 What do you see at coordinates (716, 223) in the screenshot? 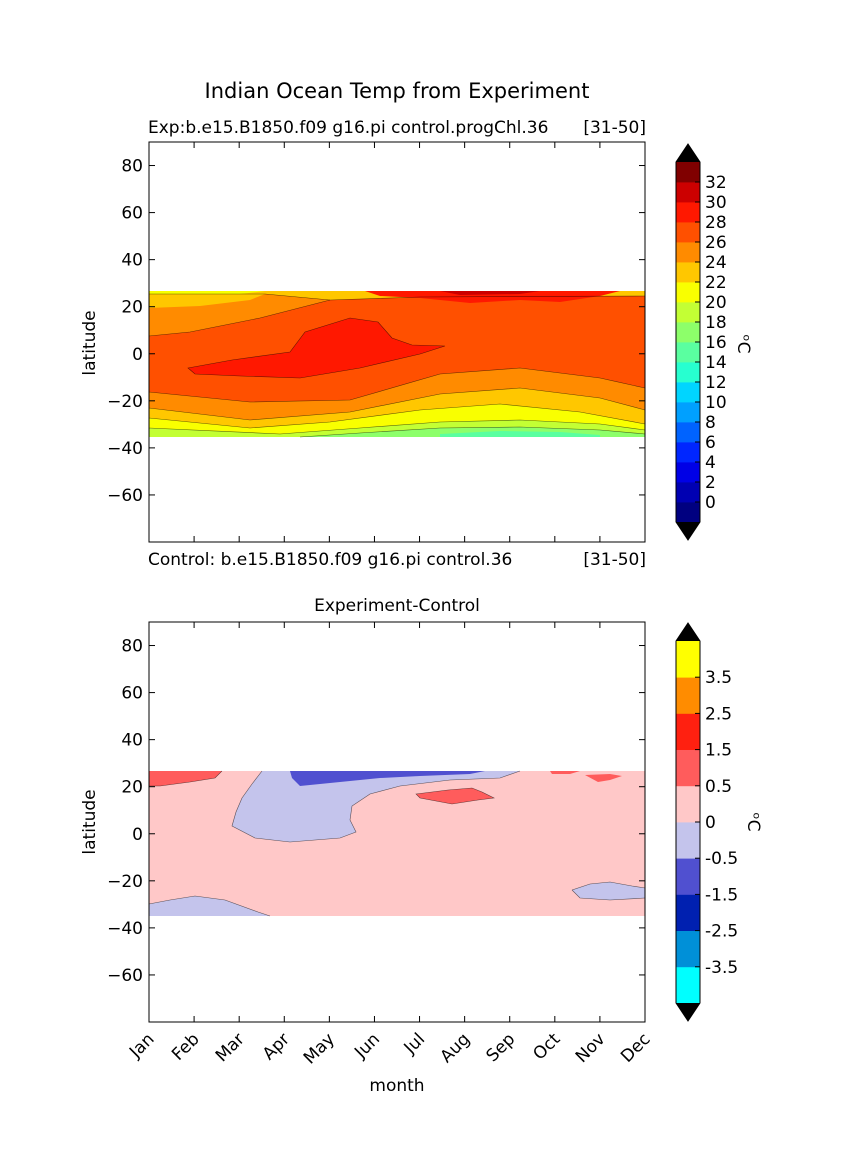
I see `colorbar-tick-label: 28` at bounding box center [716, 223].